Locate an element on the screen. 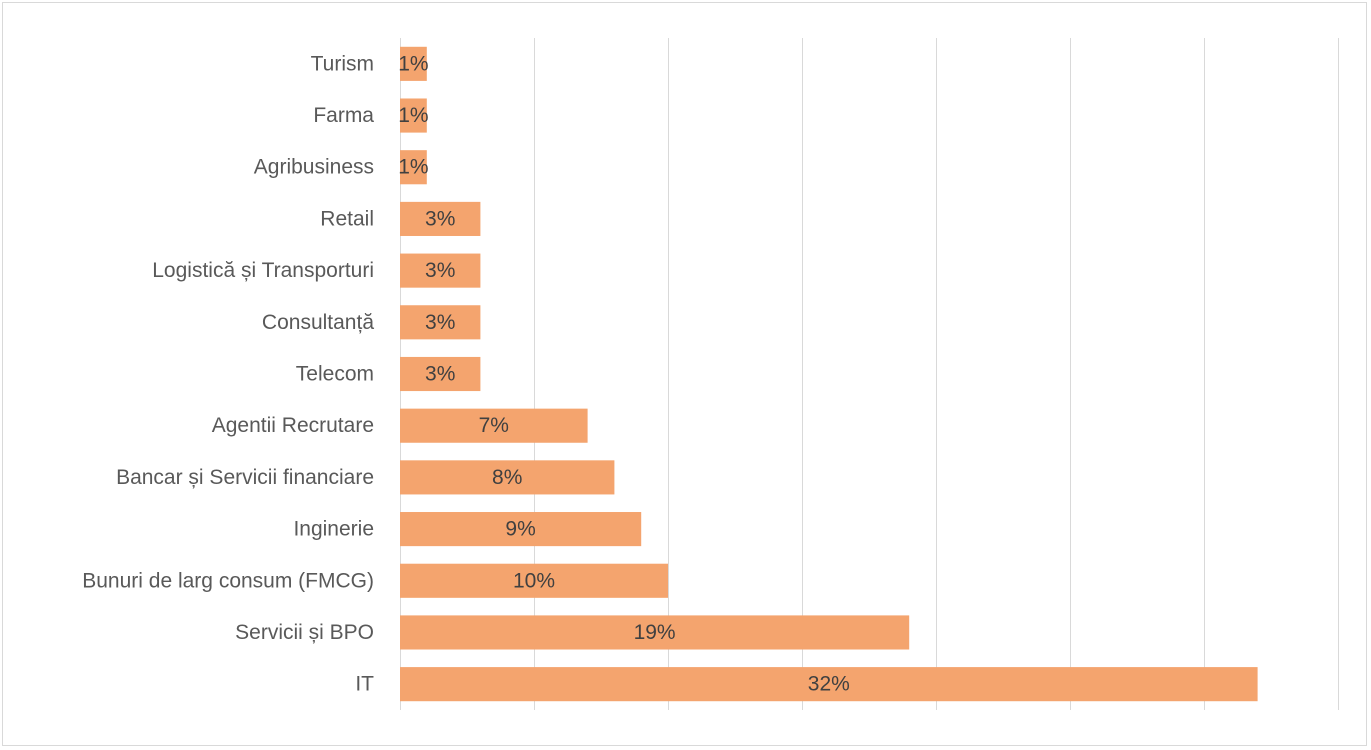  value-label: 9% is located at coordinates (520, 529).